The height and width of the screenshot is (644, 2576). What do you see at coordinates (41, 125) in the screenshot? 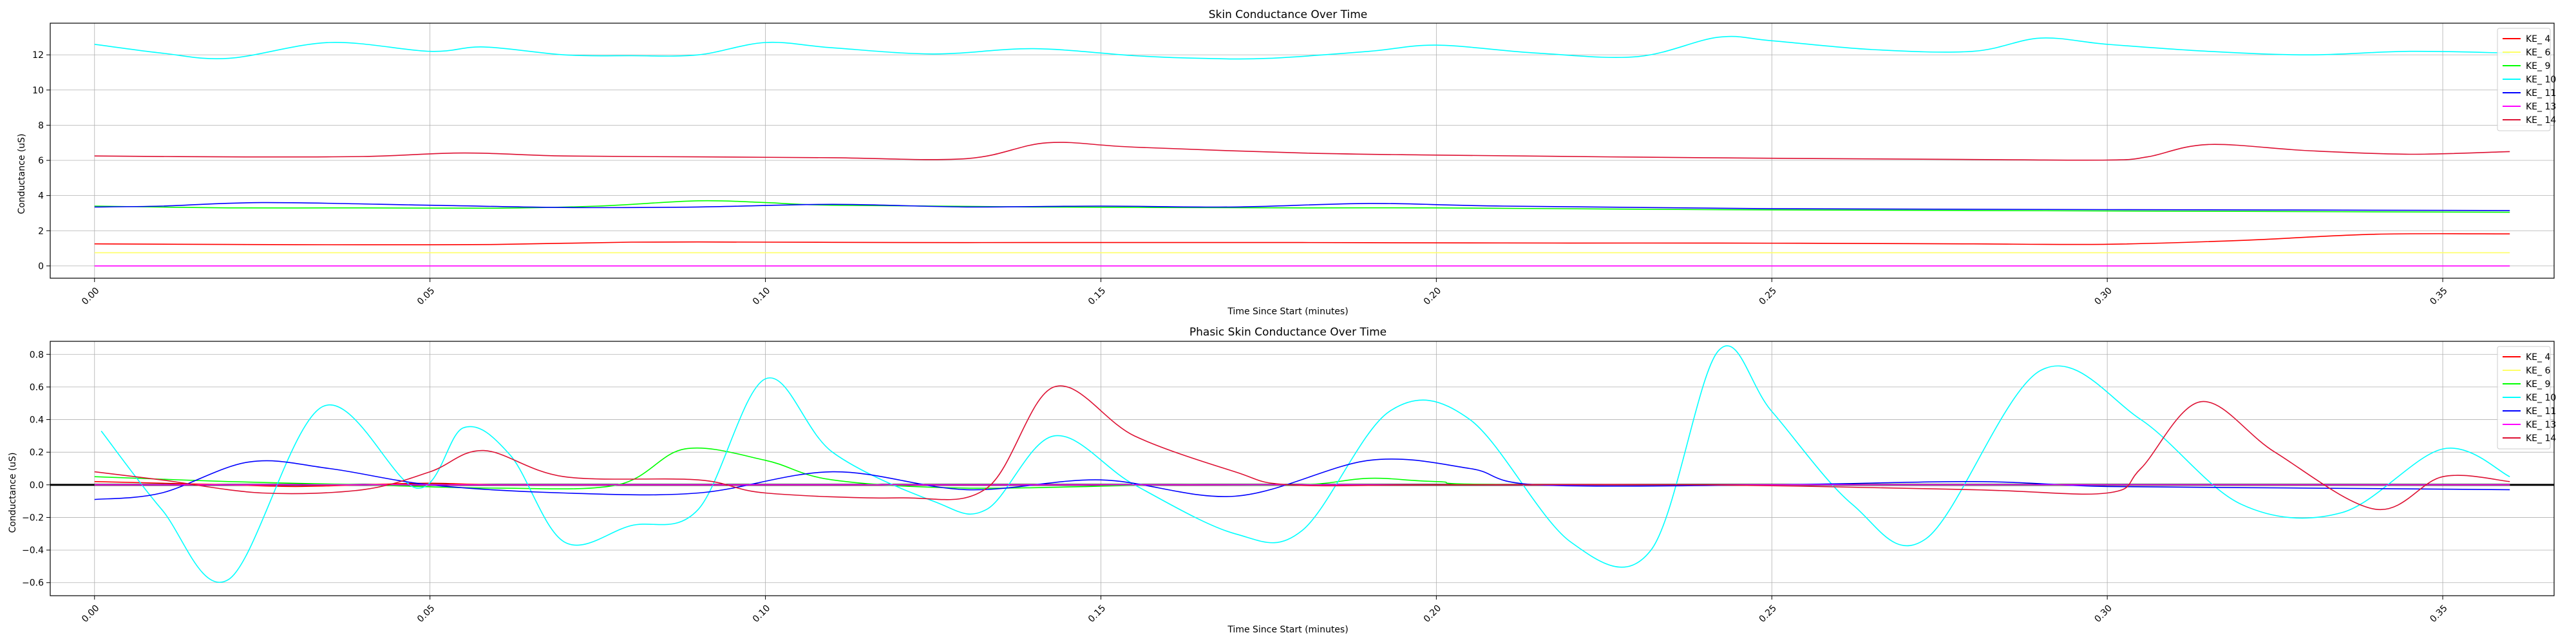
I see `y-tick-label: 8` at bounding box center [41, 125].